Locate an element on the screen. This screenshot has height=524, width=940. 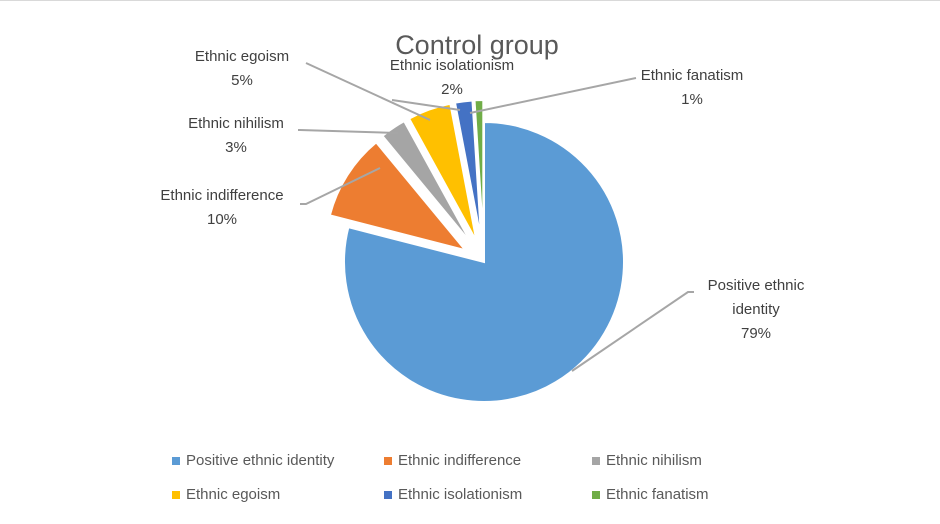
legend-item: Ethnic nihilism is located at coordinates (647, 460).